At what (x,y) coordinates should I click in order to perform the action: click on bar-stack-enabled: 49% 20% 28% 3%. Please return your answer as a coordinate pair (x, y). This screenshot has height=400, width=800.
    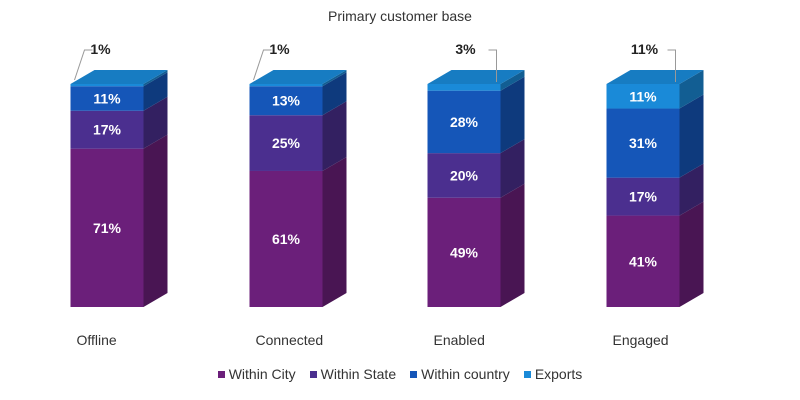
    Looking at the image, I should click on (476, 174).